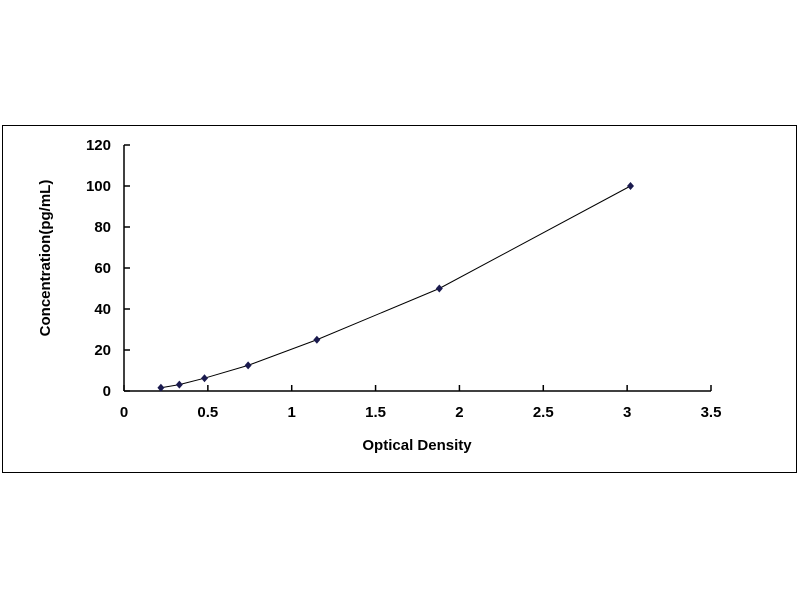 The height and width of the screenshot is (600, 800). Describe the element at coordinates (459, 412) in the screenshot. I see `x-tick-label: 2` at that location.